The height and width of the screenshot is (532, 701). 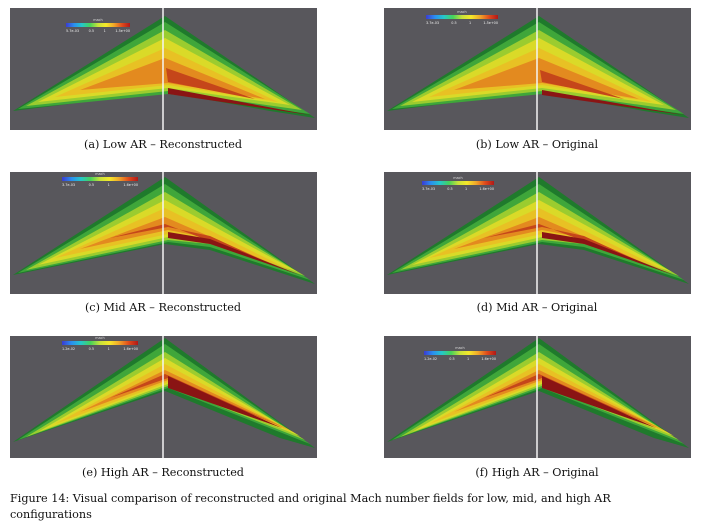 I want to click on panel-mid-ar-original: mach 3.7e-03 0.5 1 1.6e+00, so click(x=537, y=233).